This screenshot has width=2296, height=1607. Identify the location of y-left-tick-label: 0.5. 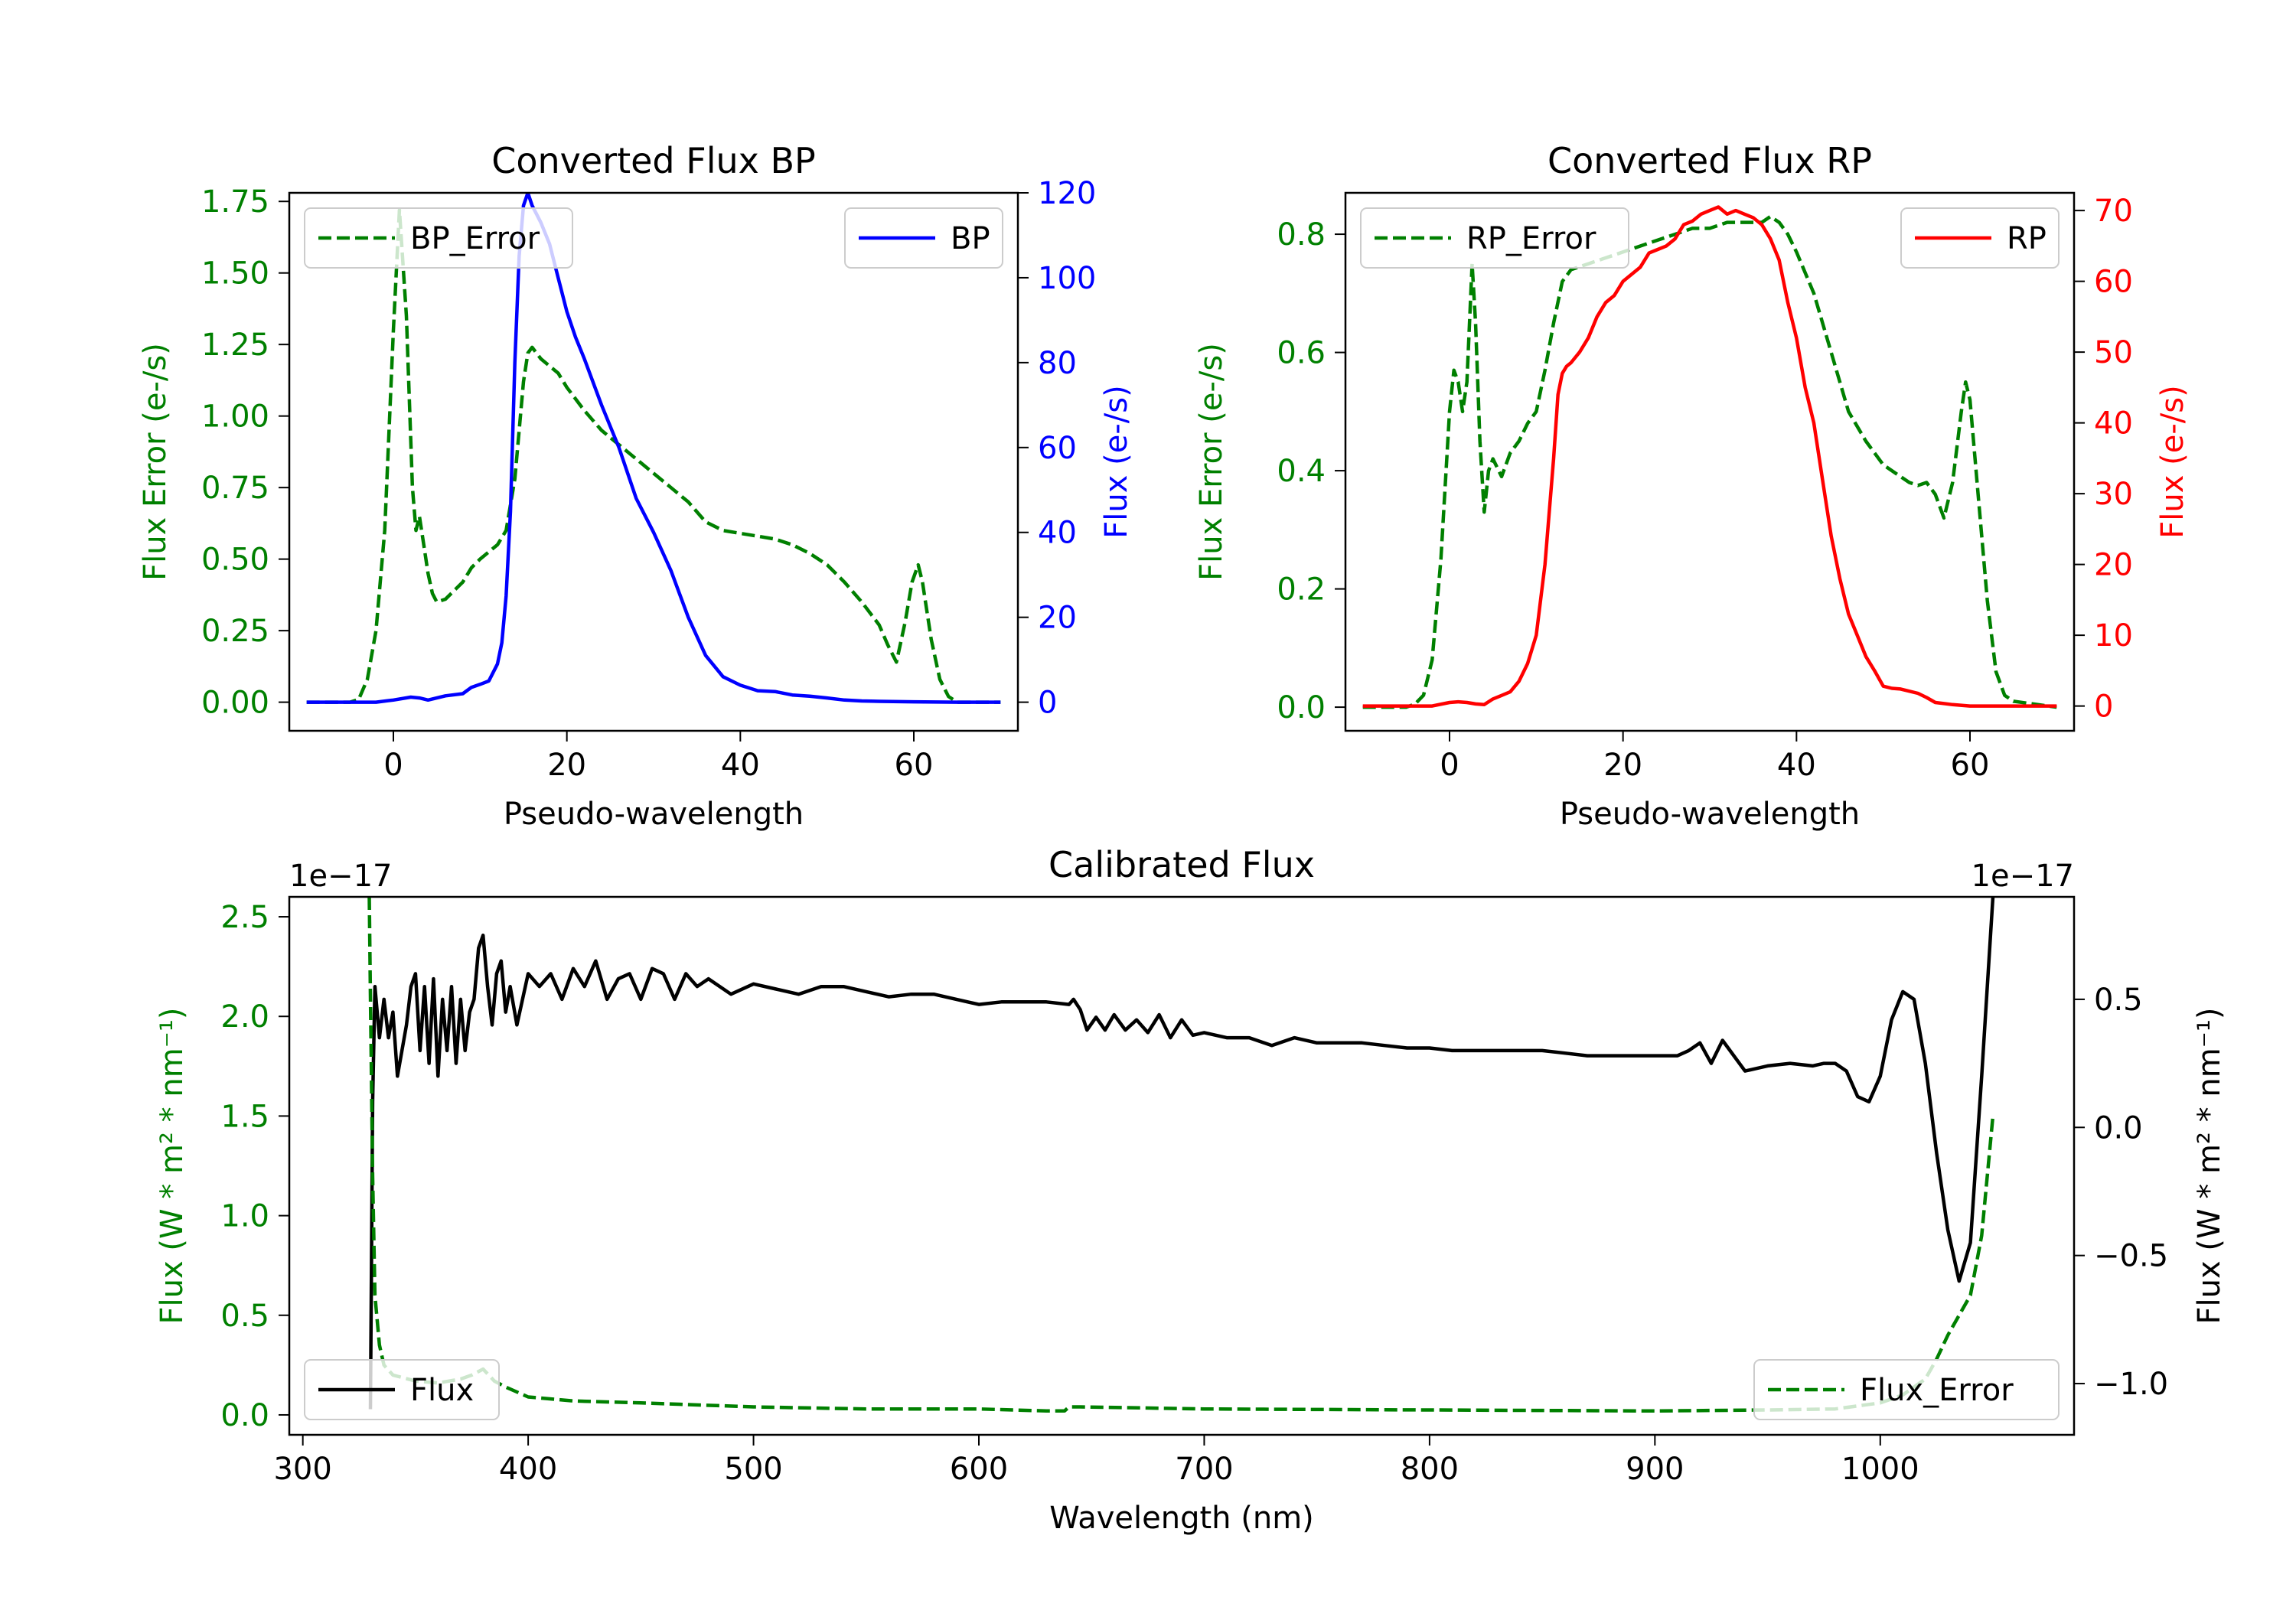
(244, 1316).